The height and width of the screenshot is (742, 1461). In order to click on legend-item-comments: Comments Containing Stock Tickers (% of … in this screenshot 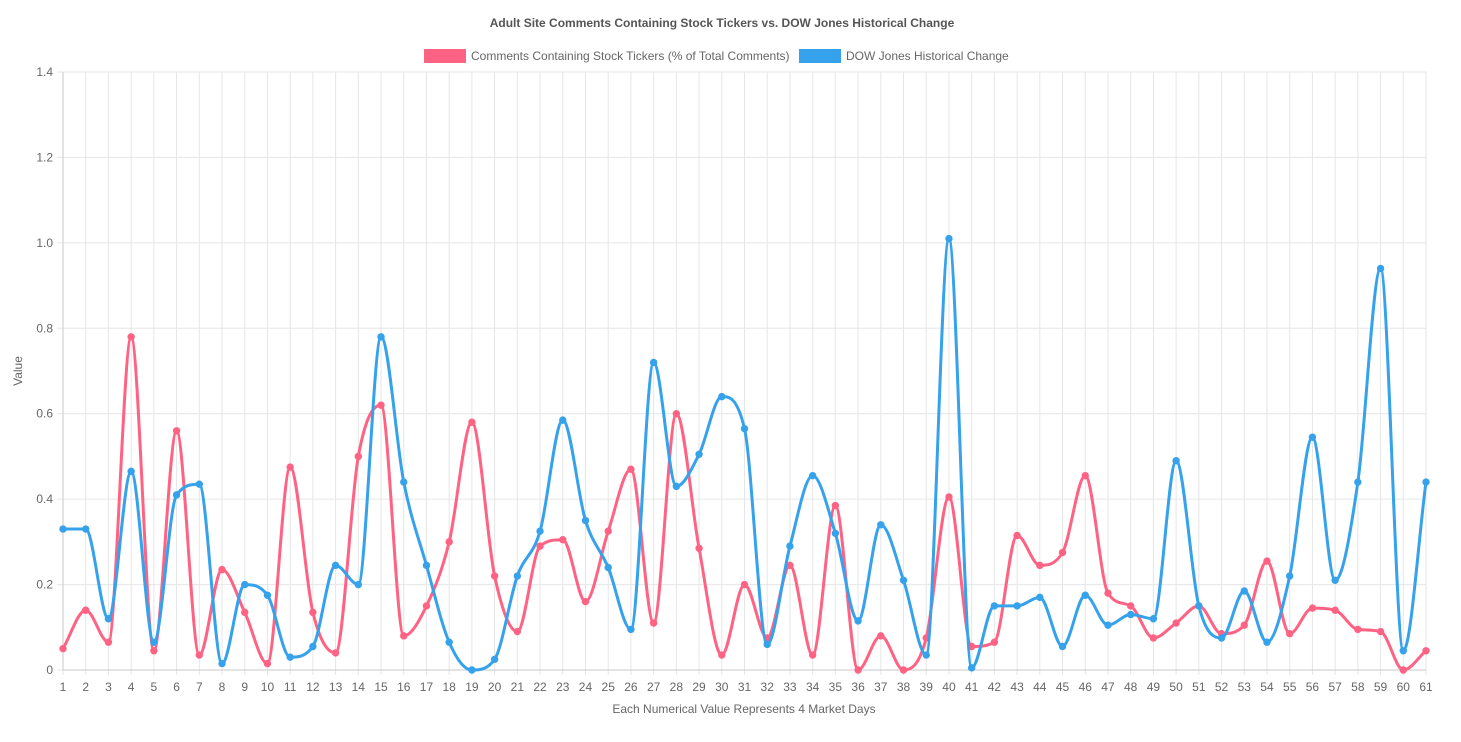, I will do `click(607, 56)`.